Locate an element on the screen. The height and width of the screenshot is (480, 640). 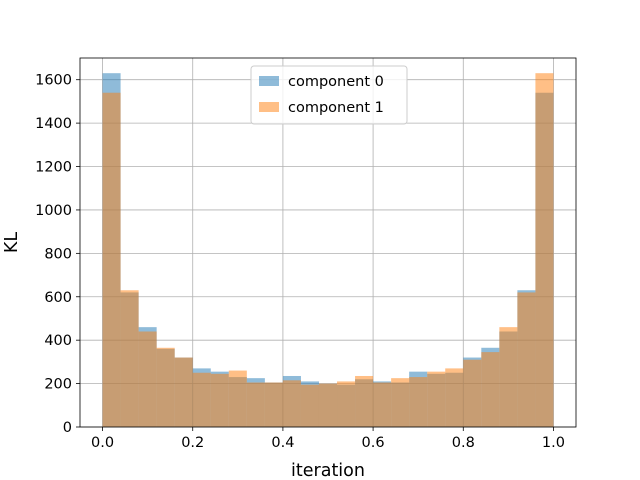
y-tick-label: 0 is located at coordinates (67, 428).